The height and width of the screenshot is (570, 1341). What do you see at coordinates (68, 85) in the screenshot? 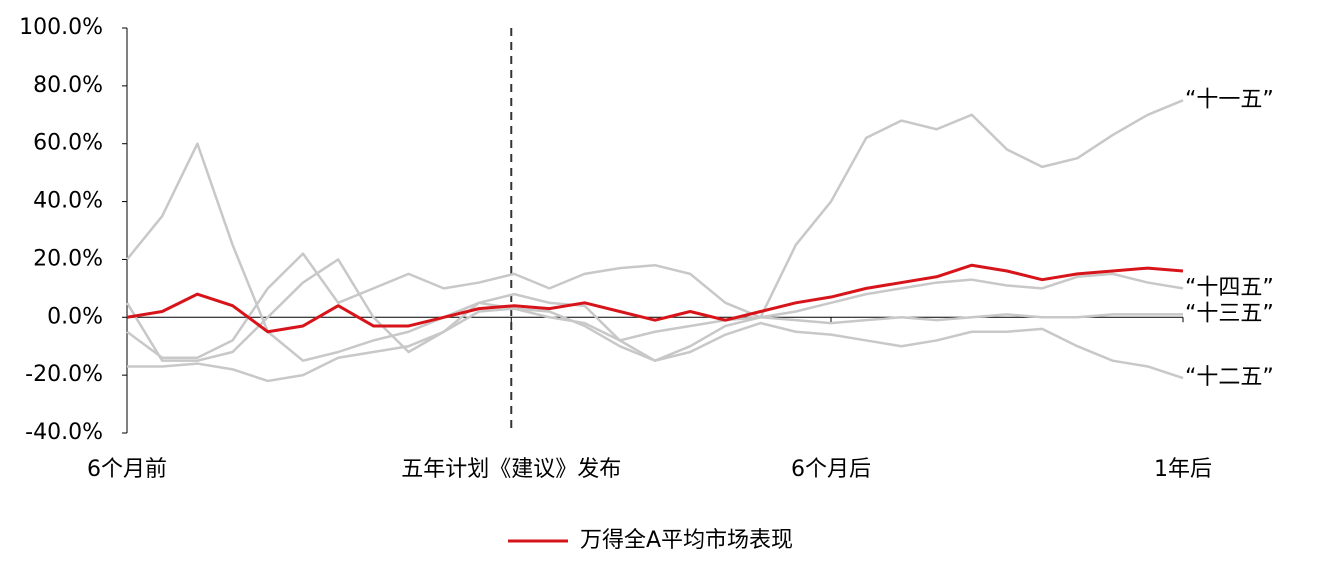
I see `y-tick-label: 80.0%` at bounding box center [68, 85].